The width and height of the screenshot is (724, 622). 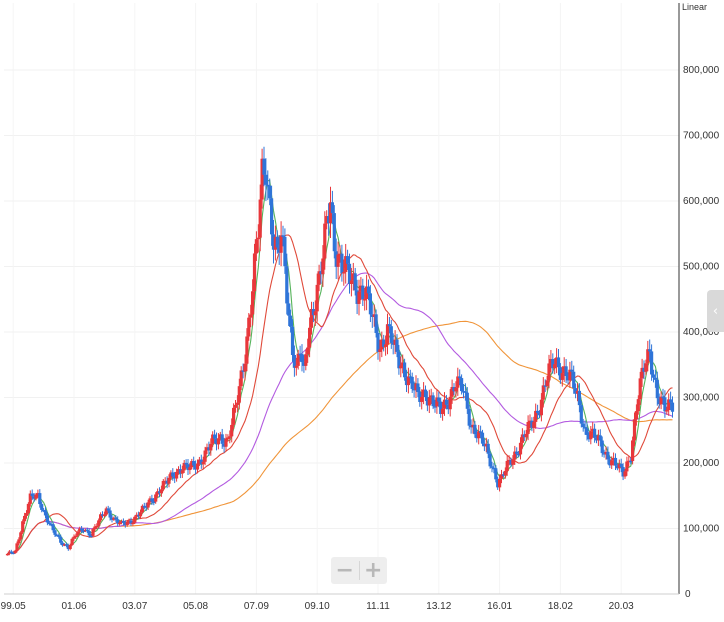 What do you see at coordinates (344, 570) in the screenshot?
I see `zoom-out-button: −` at bounding box center [344, 570].